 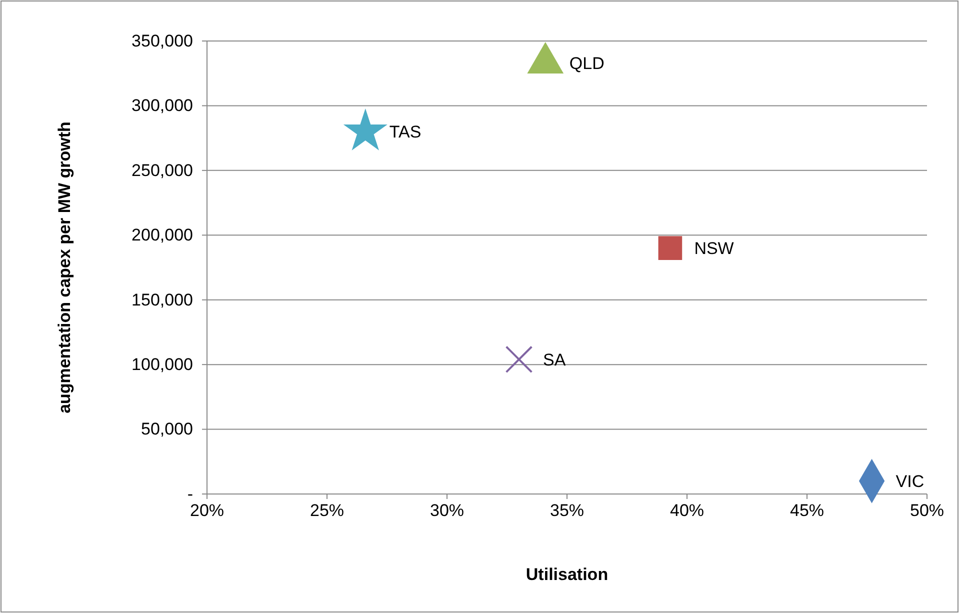 I want to click on x-tick-label: 30%, so click(x=447, y=510).